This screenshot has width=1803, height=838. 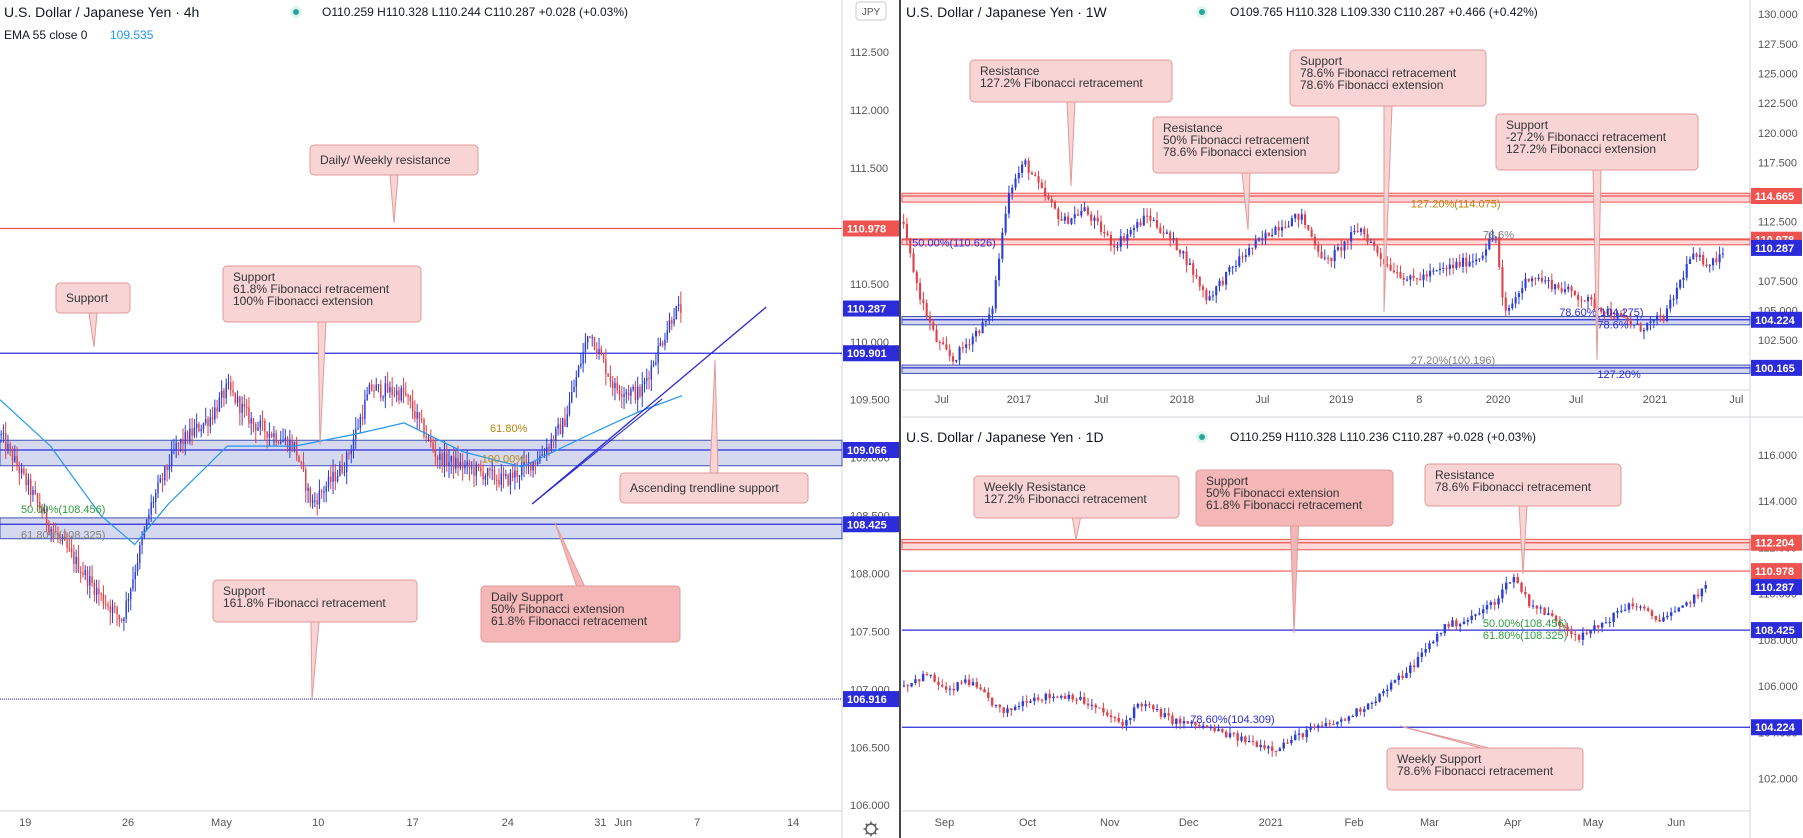 What do you see at coordinates (93, 315) in the screenshot?
I see `annotation-callout: Support` at bounding box center [93, 315].